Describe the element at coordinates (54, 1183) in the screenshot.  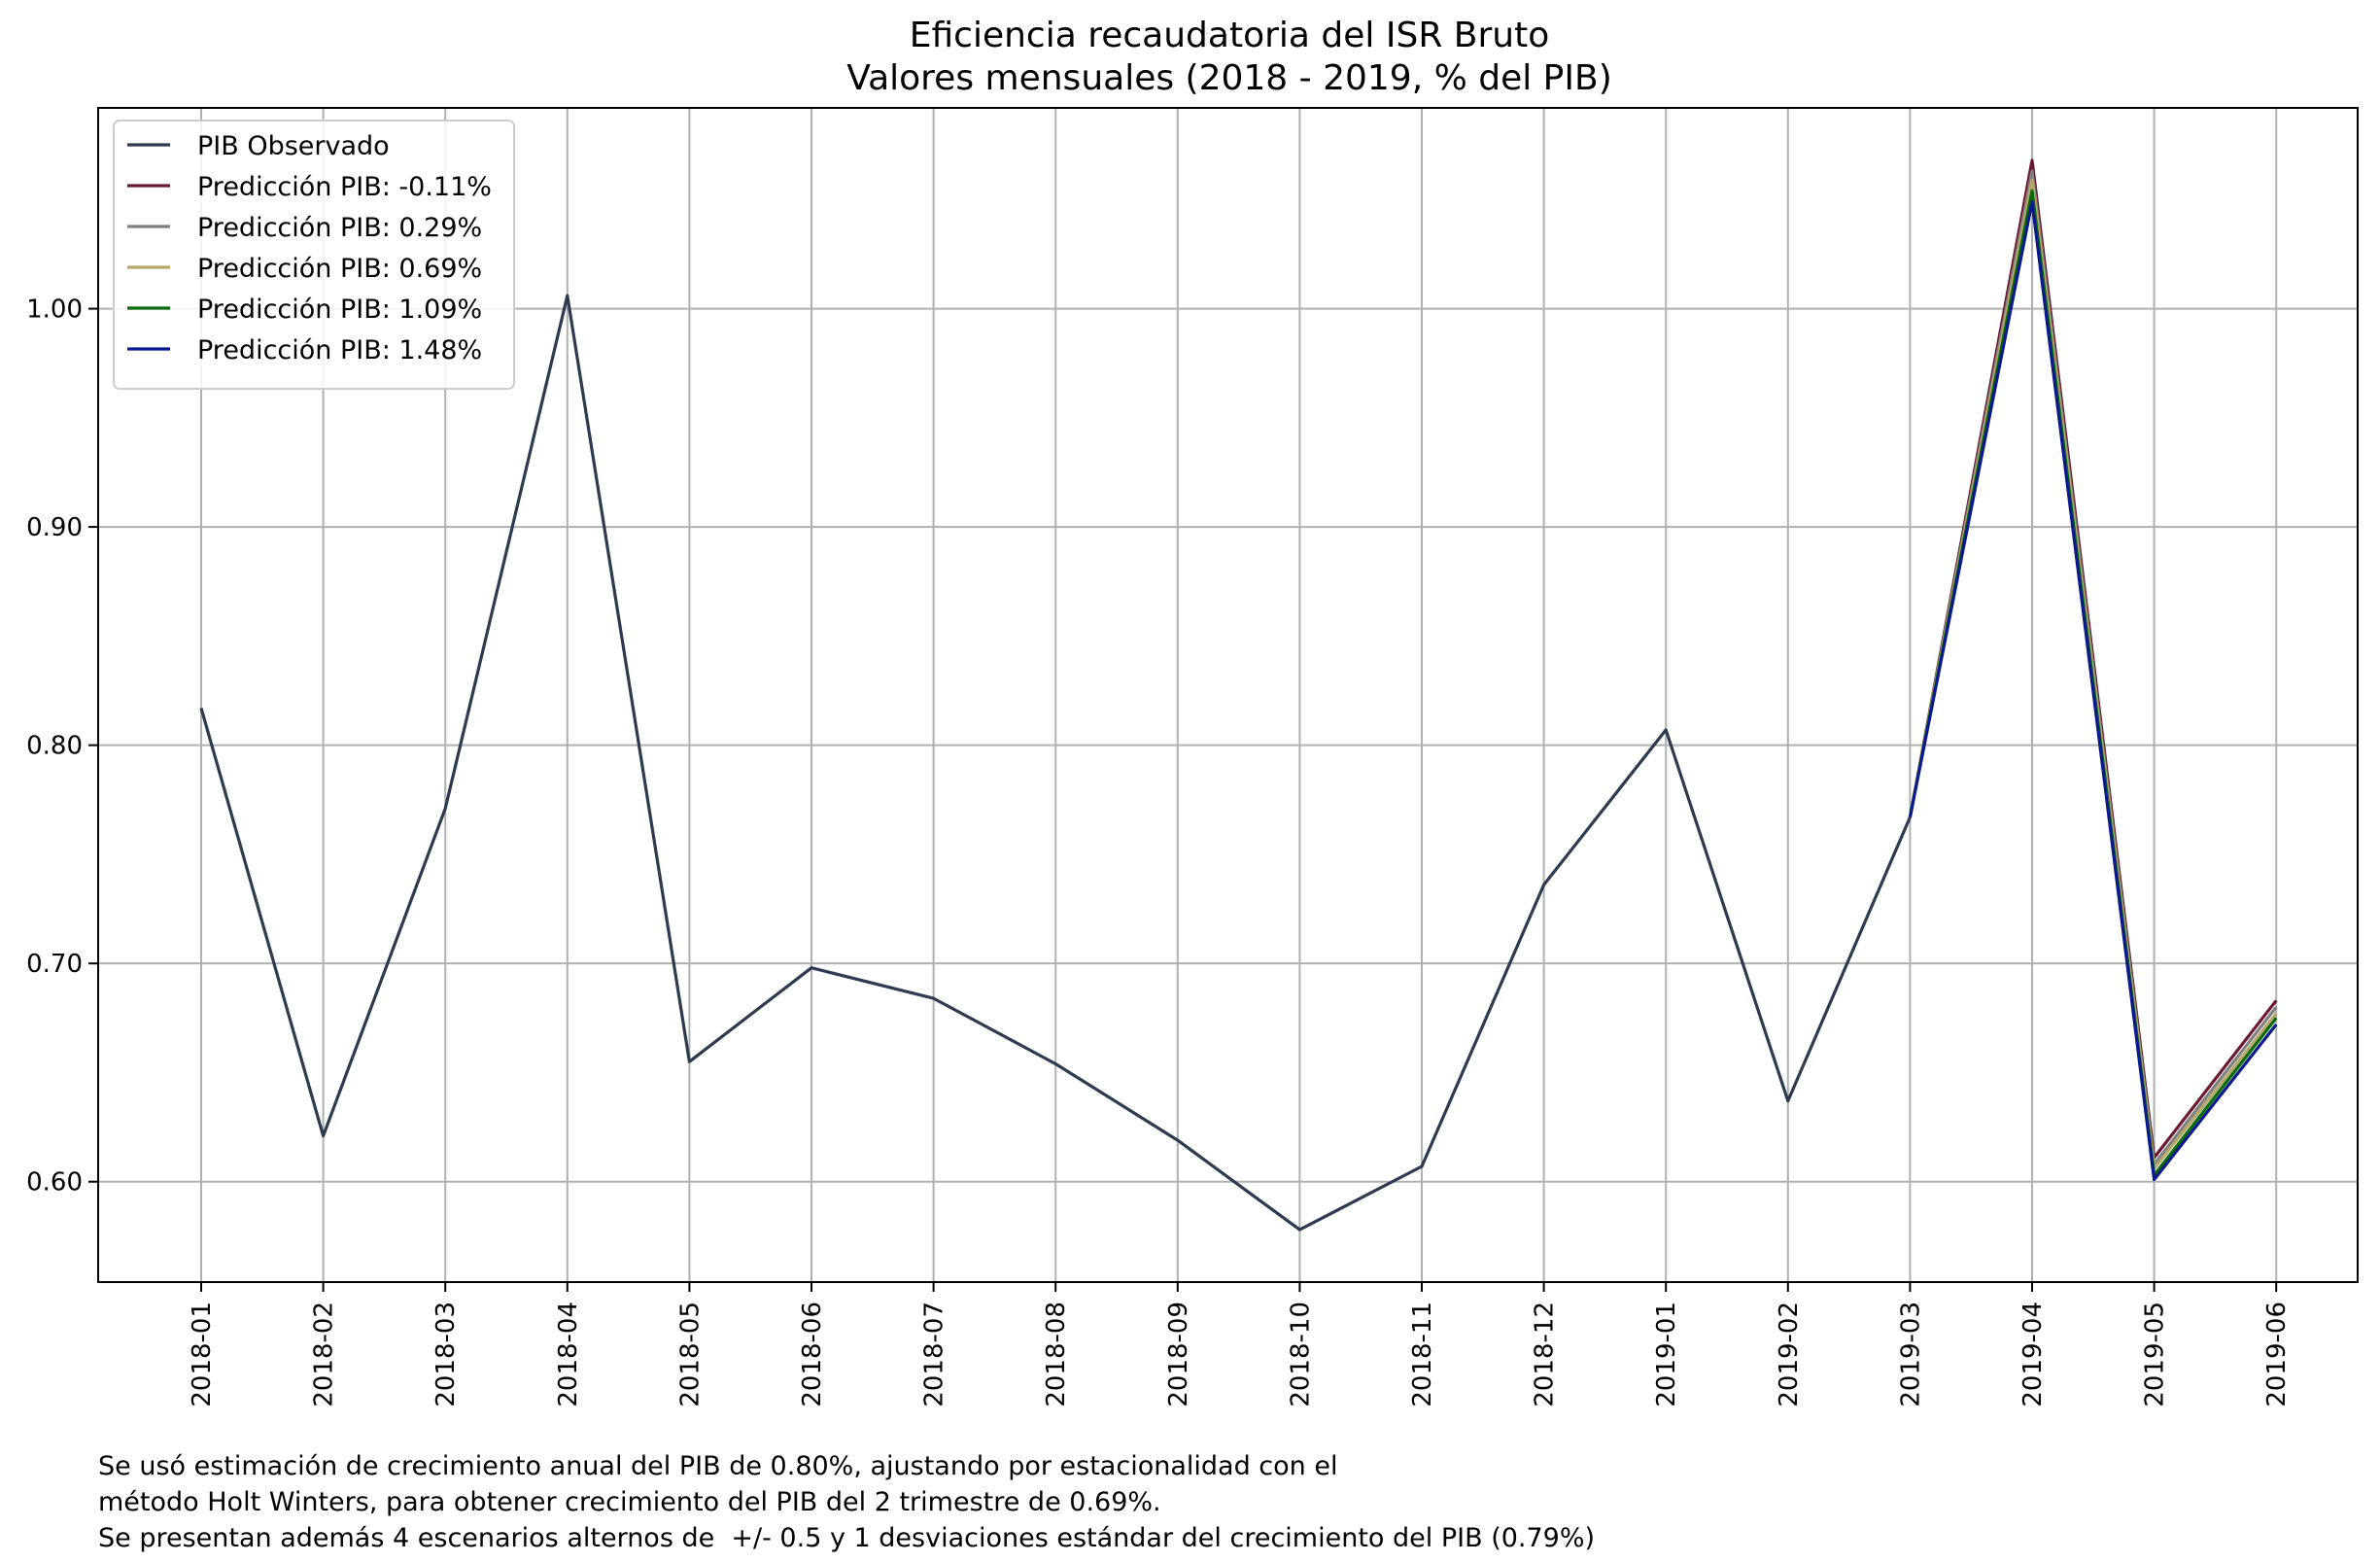
I see `y-tick-label: 0.60` at that location.